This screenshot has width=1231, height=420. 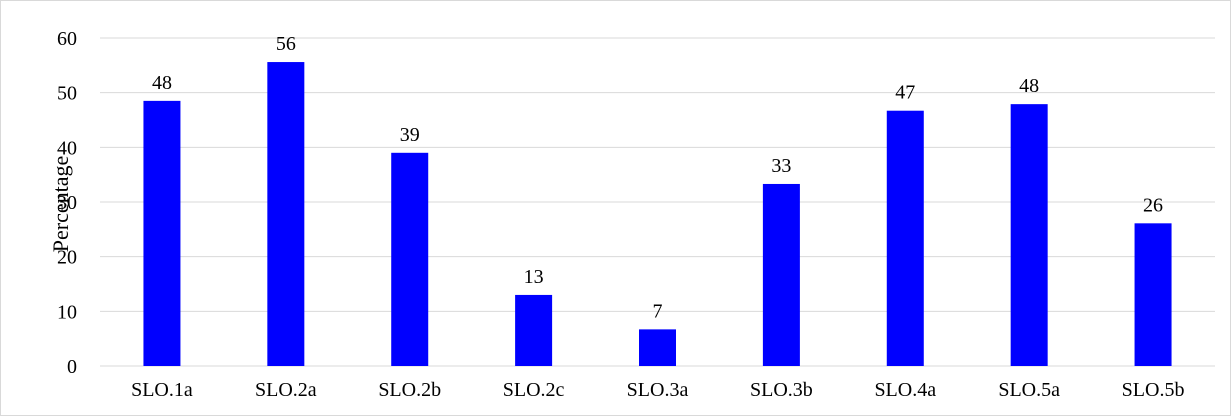 What do you see at coordinates (67, 312) in the screenshot?
I see `y-tick-label: 10` at bounding box center [67, 312].